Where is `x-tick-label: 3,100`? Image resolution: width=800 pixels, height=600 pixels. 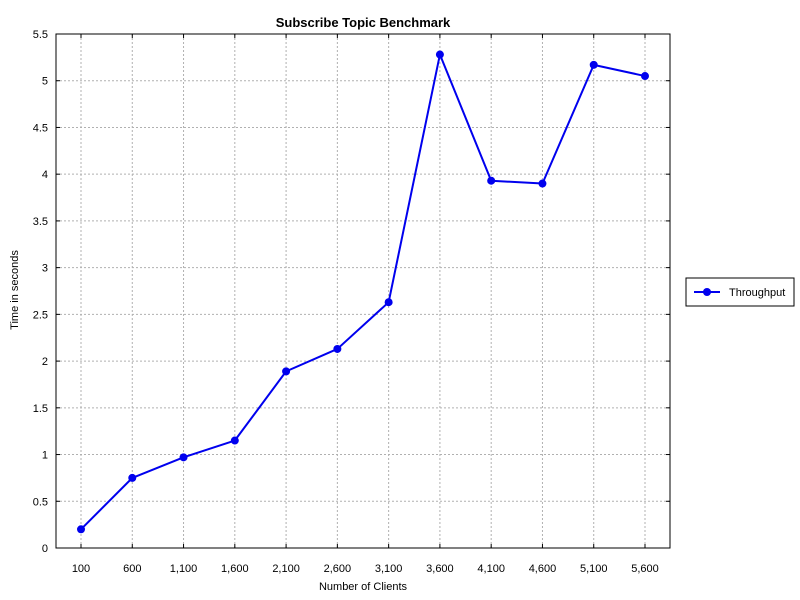
x-tick-label: 3,100 is located at coordinates (389, 569).